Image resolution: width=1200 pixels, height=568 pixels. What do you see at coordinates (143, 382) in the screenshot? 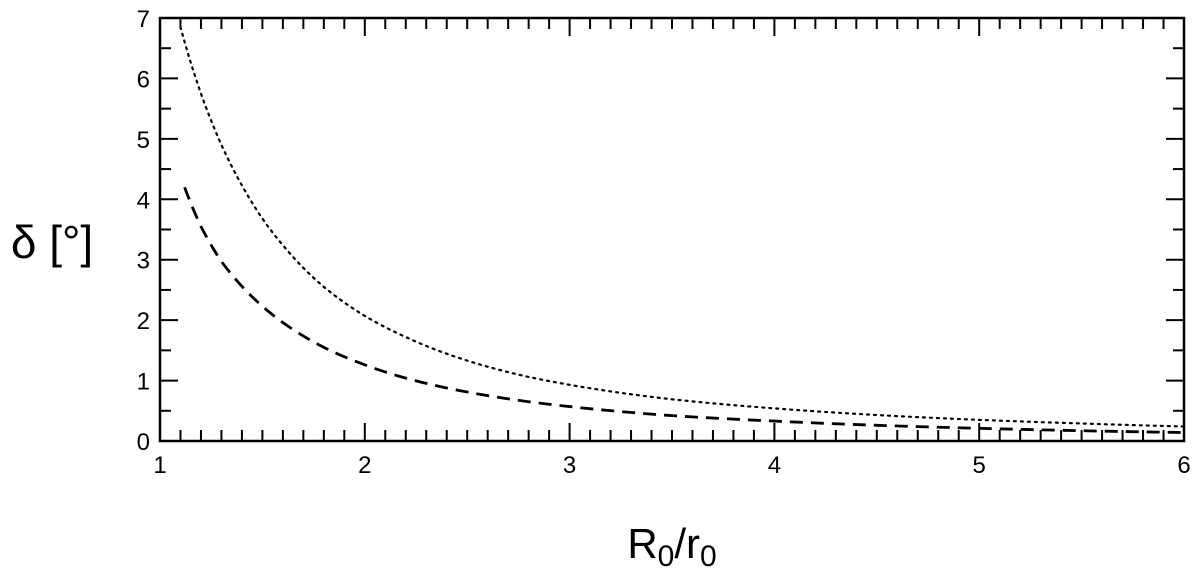
I see `y-tick-label: 1` at bounding box center [143, 382].